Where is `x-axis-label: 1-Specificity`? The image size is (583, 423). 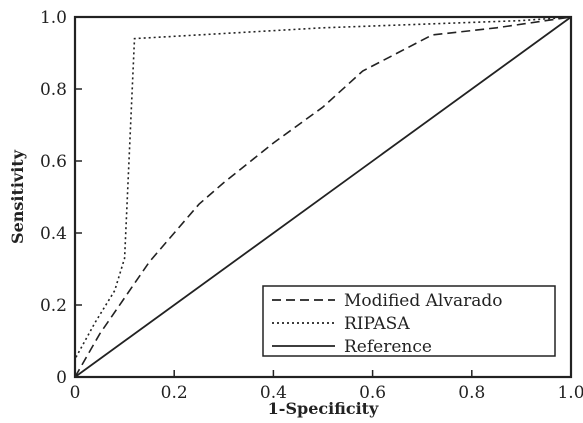 x-axis-label: 1-Specificity is located at coordinates (323, 408).